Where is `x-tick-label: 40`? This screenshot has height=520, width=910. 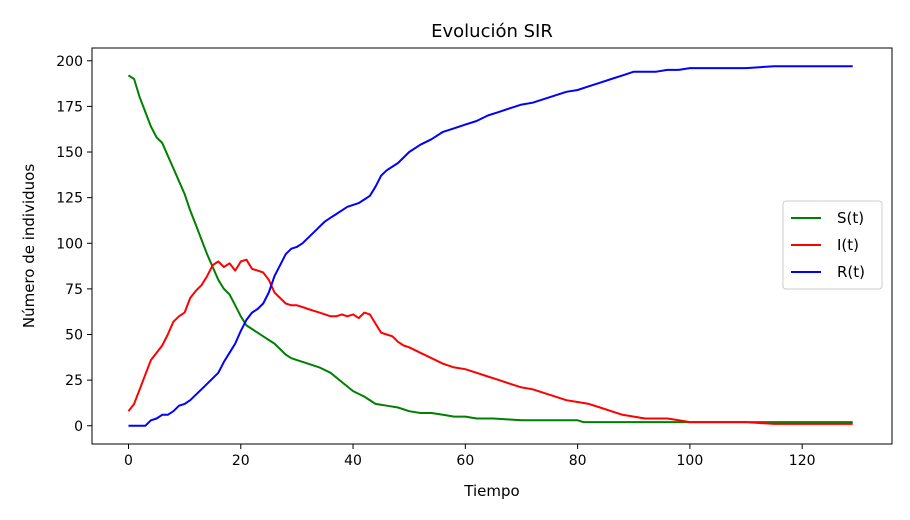
x-tick-label: 40 is located at coordinates (353, 461).